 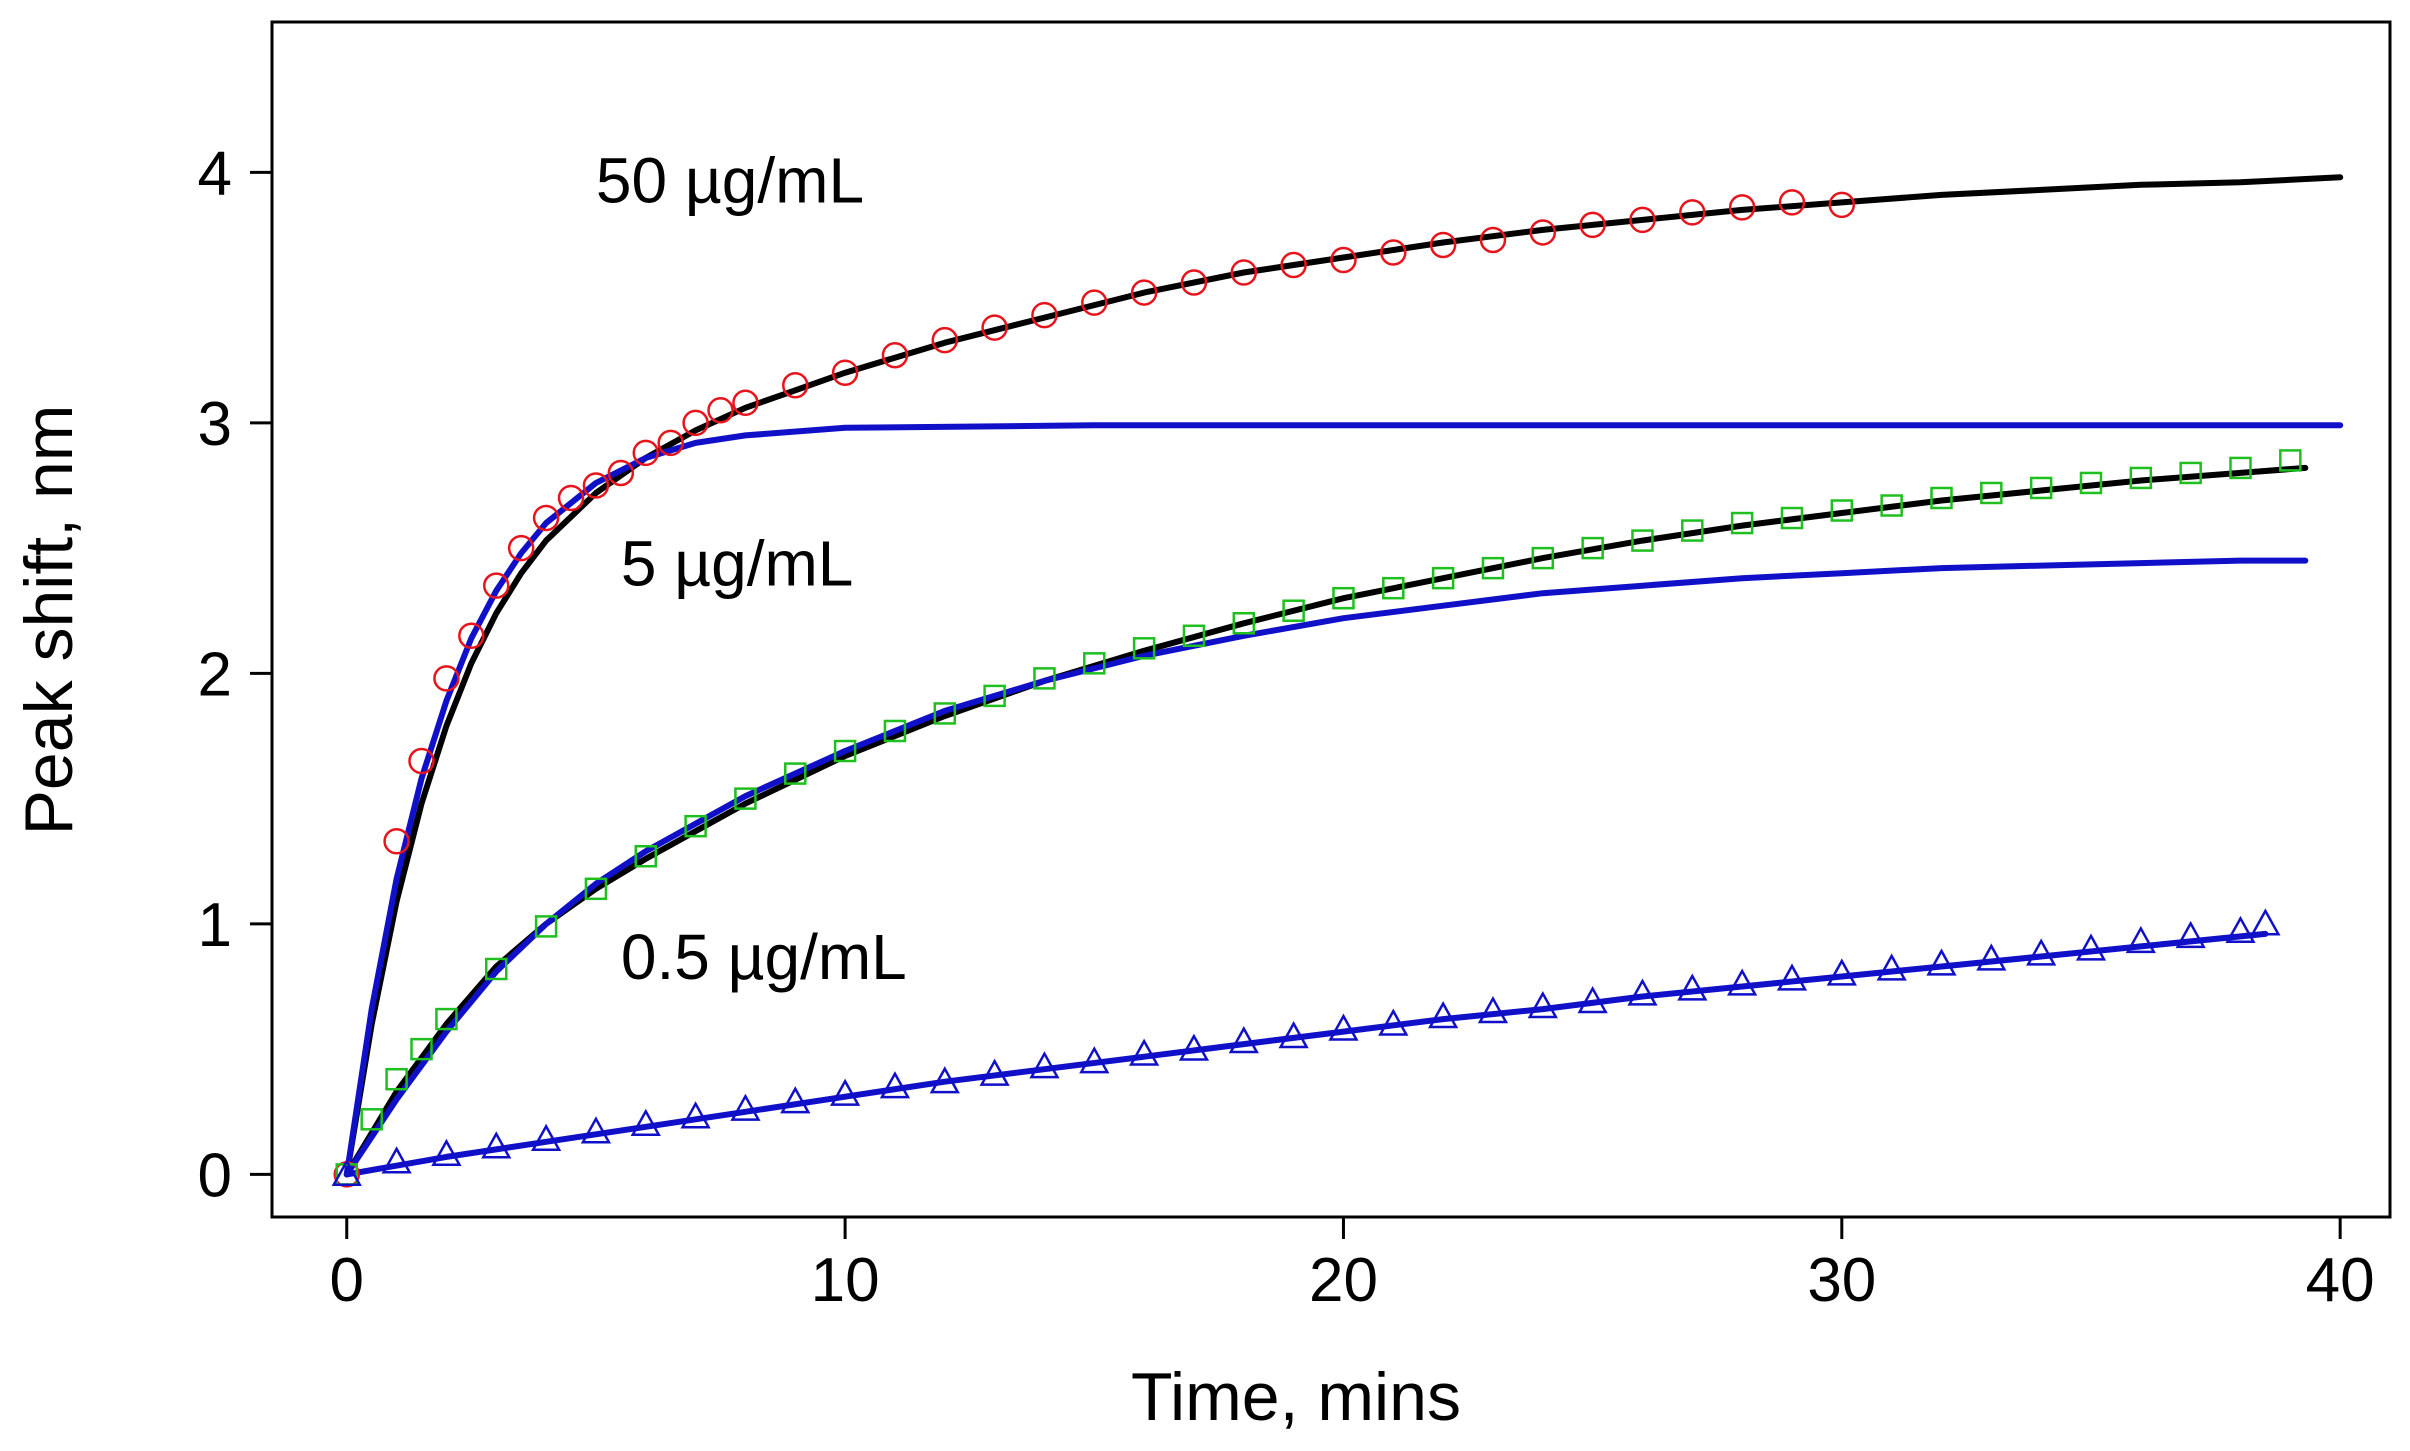 What do you see at coordinates (49, 620) in the screenshot?
I see `y-axis-title: Peak shift, nm` at bounding box center [49, 620].